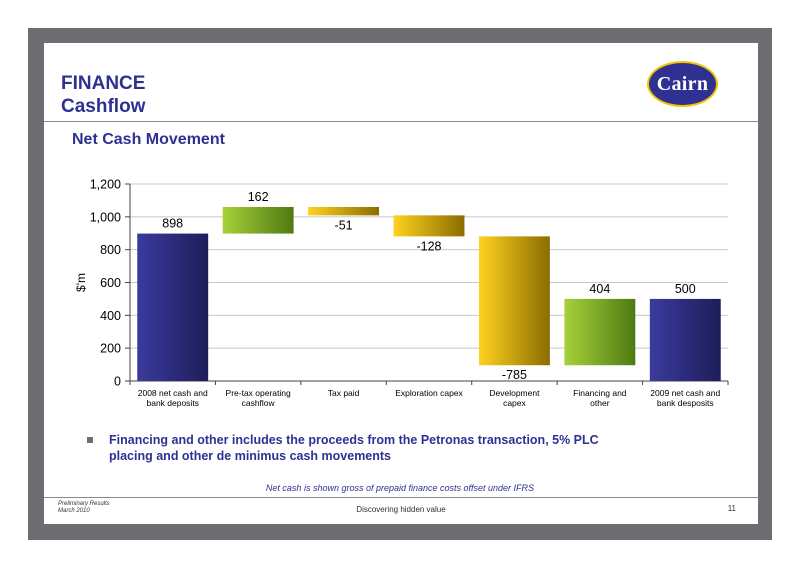 Image resolution: width=800 pixels, height=566 pixels. What do you see at coordinates (685, 403) in the screenshot?
I see `x-tick-label: bank desposits` at bounding box center [685, 403].